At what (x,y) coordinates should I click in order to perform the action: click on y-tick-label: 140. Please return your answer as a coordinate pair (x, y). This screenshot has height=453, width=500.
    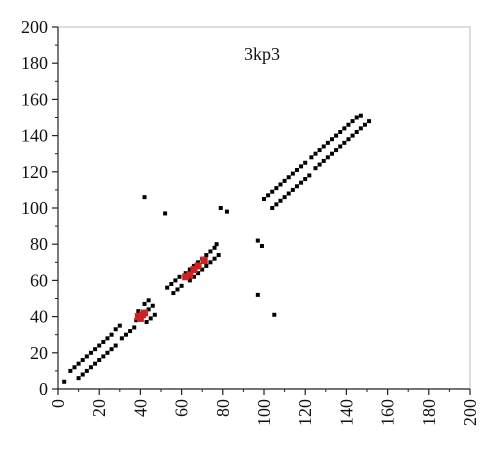
    Looking at the image, I should click on (34, 136).